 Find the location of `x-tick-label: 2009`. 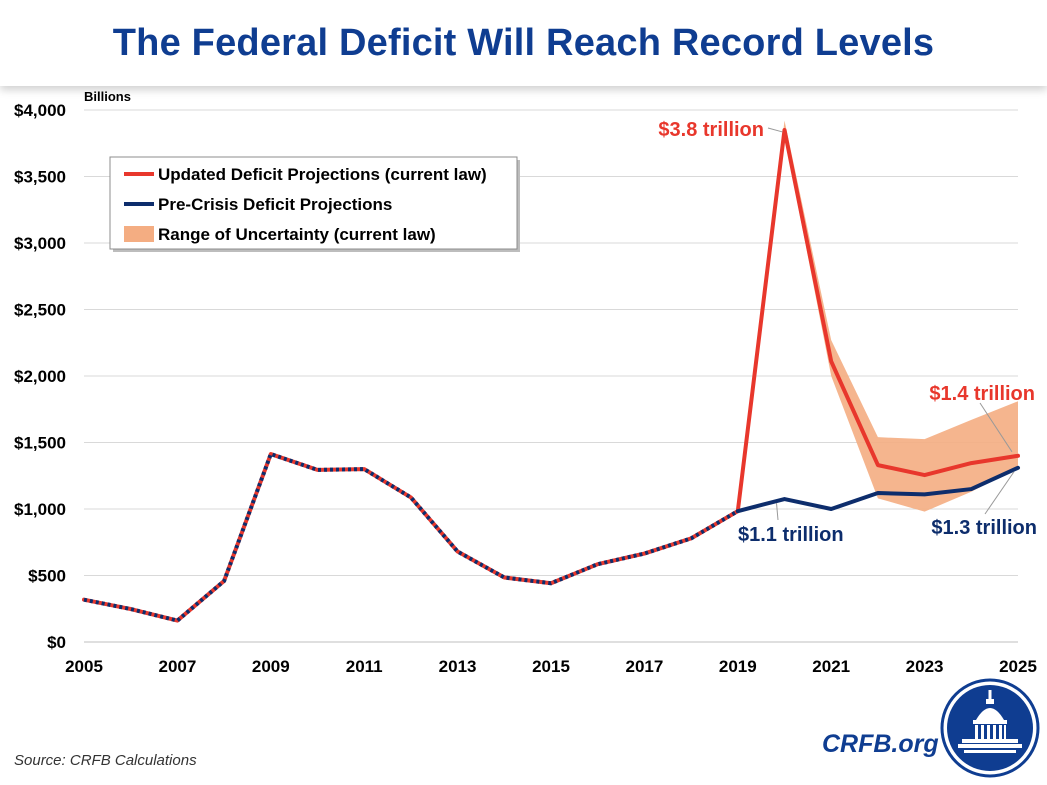

x-tick-label: 2009 is located at coordinates (271, 666).